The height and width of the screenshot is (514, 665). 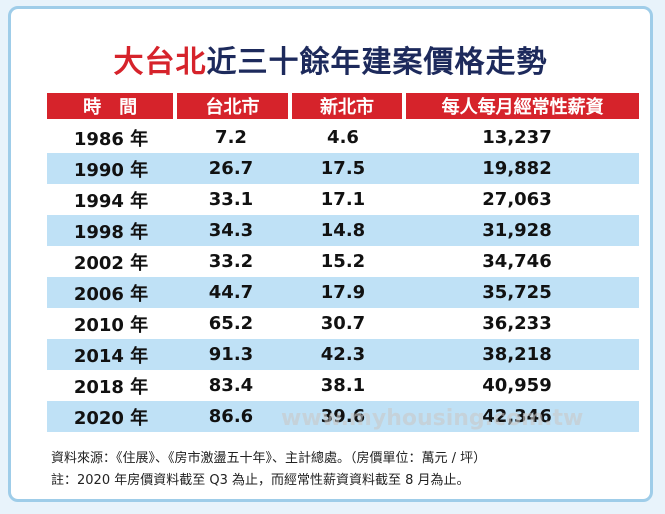 I want to click on table-cell: 2006 年, so click(x=111, y=294).